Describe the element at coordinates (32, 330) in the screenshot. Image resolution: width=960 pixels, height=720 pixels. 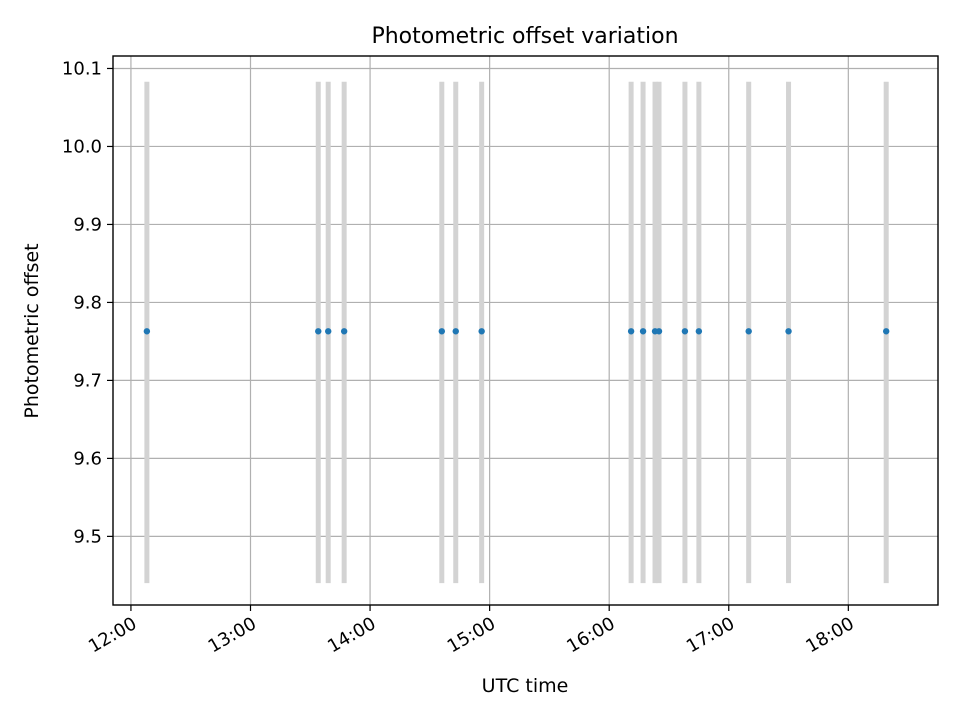
I see `y-axis-title: Photometric offset` at that location.